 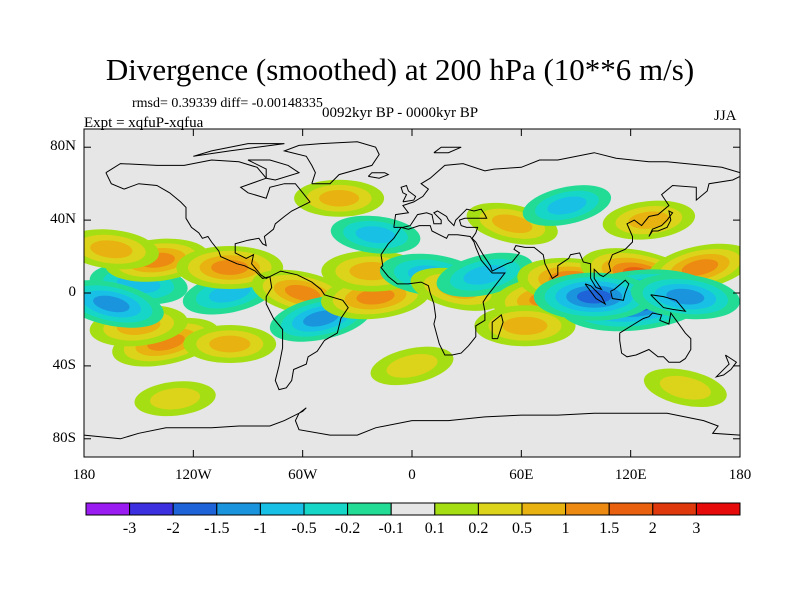 What do you see at coordinates (521, 475) in the screenshot?
I see `x-tick-label: 60E` at bounding box center [521, 475].